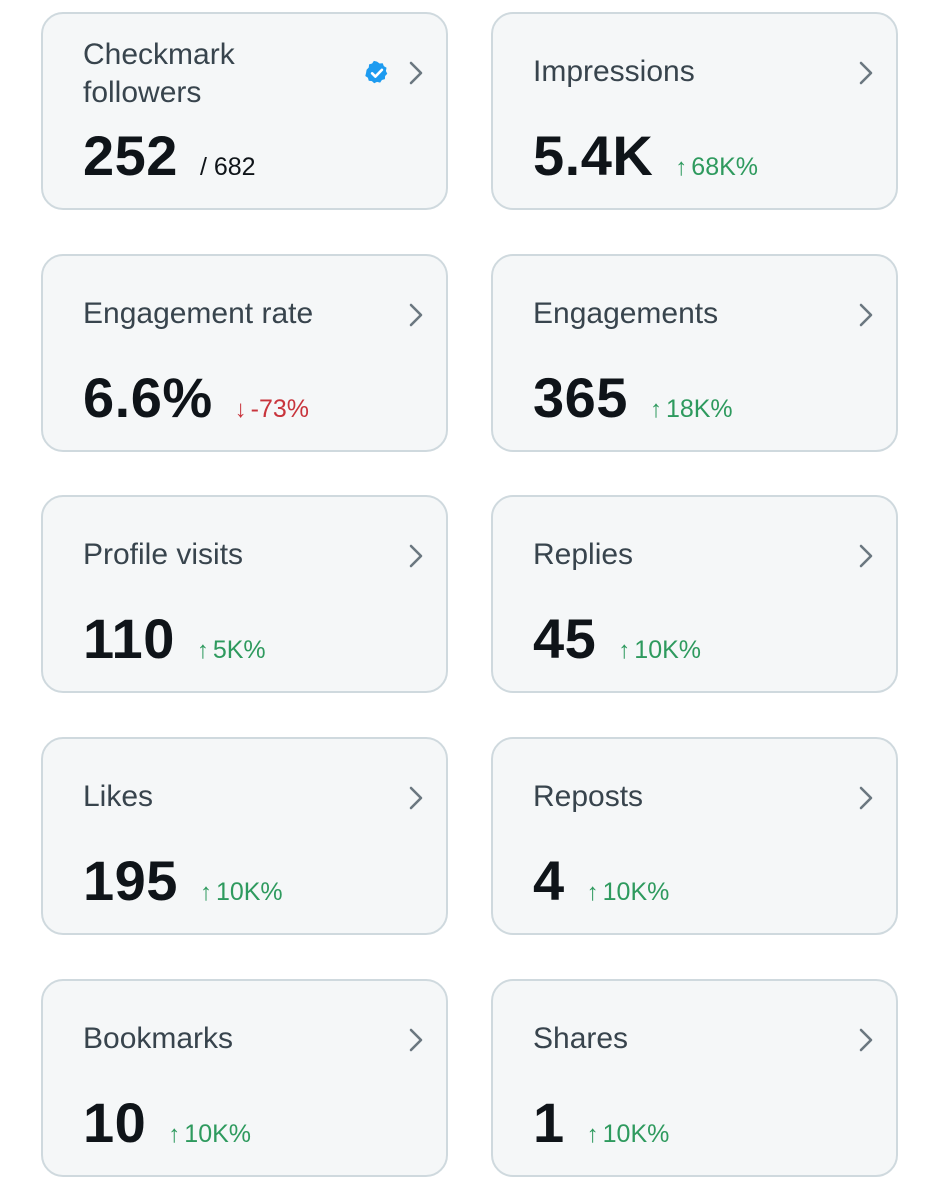  What do you see at coordinates (694, 111) in the screenshot?
I see `card-impressions: Impressions 5.4K ↑ 68K%` at bounding box center [694, 111].